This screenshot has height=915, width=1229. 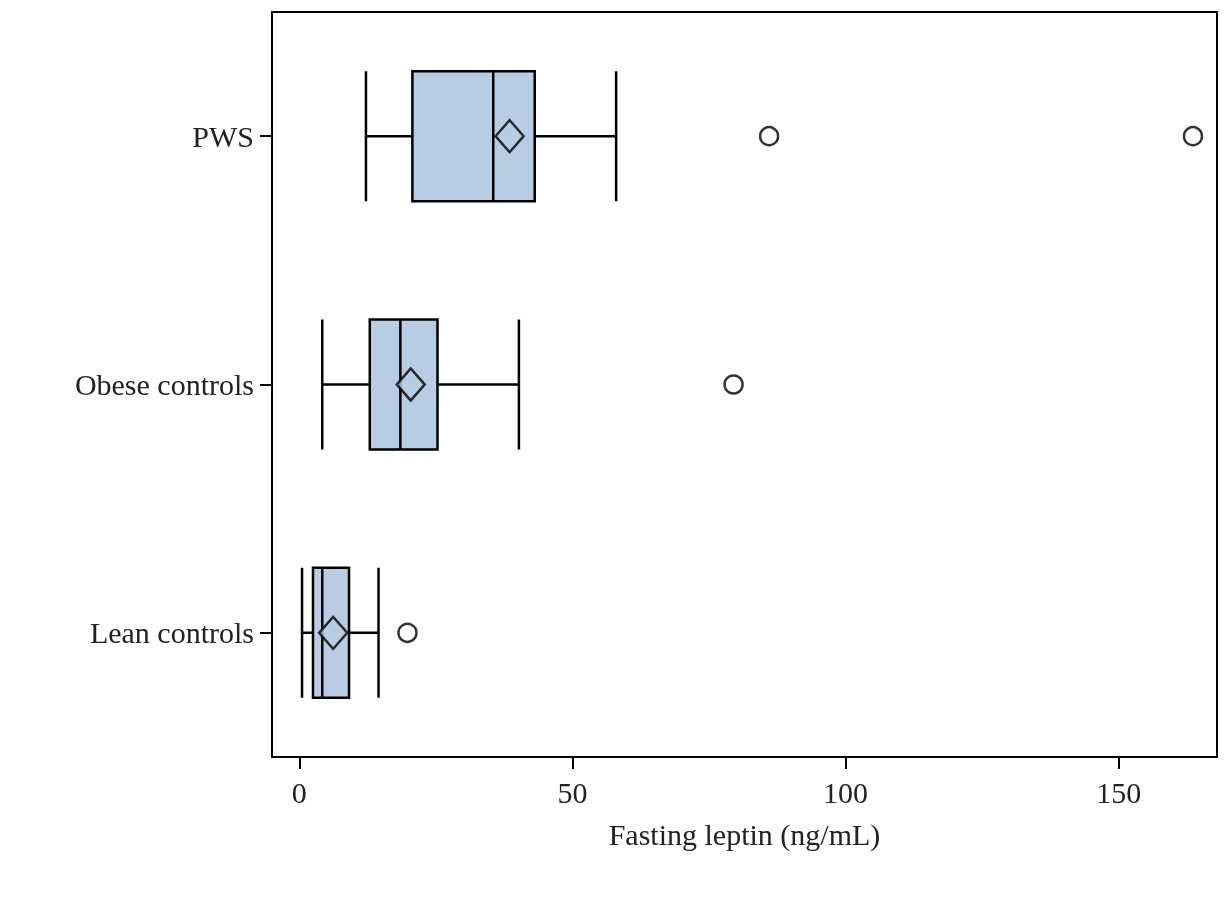 What do you see at coordinates (171, 633) in the screenshot?
I see `y-tick-label: Lean controls` at bounding box center [171, 633].